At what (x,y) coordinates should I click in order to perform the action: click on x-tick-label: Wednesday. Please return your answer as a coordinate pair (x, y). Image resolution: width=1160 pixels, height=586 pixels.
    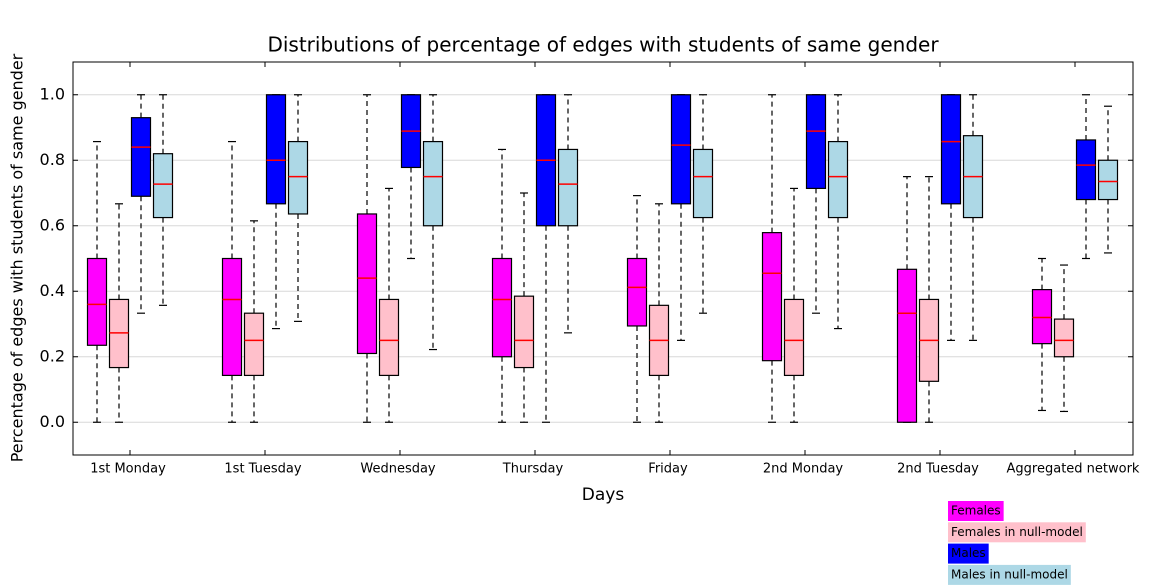
    Looking at the image, I should click on (398, 469).